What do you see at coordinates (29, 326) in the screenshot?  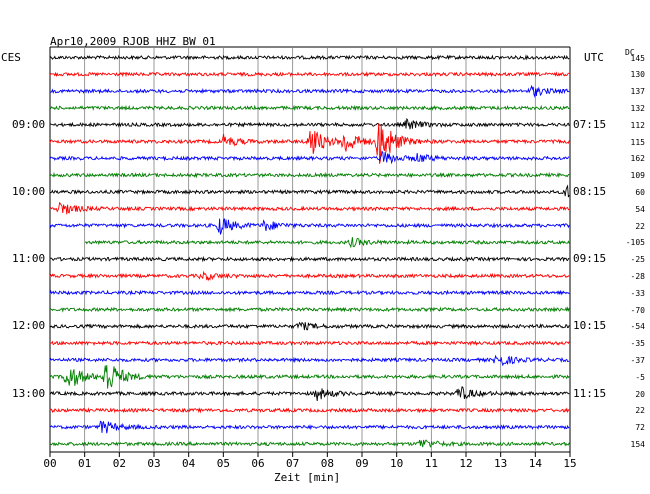 I see `left-time-label: 12:00` at bounding box center [29, 326].